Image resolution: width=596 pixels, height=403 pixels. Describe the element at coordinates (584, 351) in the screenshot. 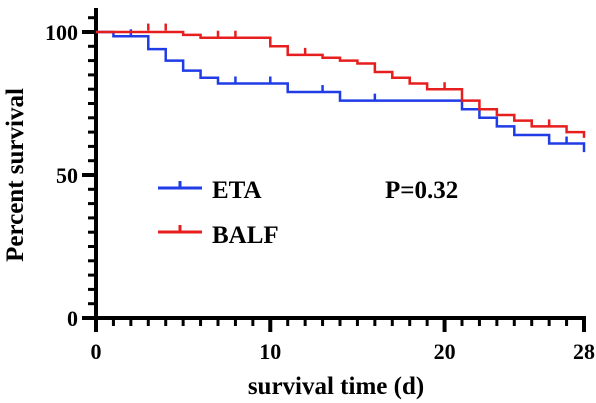

I see `x-tick-label: 28` at that location.